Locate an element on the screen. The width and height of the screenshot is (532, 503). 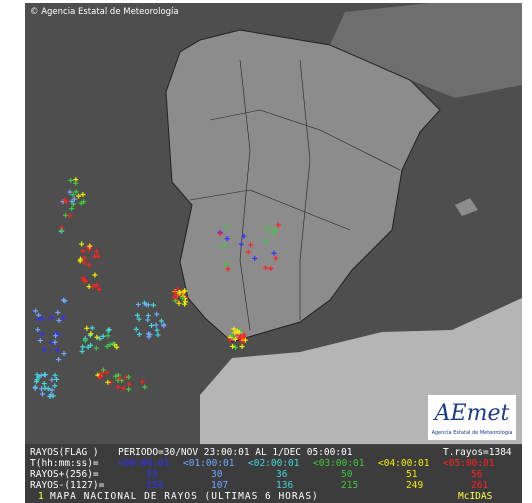
logo-subtitle: Agencia Estatal de Meteorología is located at coordinates (472, 432).